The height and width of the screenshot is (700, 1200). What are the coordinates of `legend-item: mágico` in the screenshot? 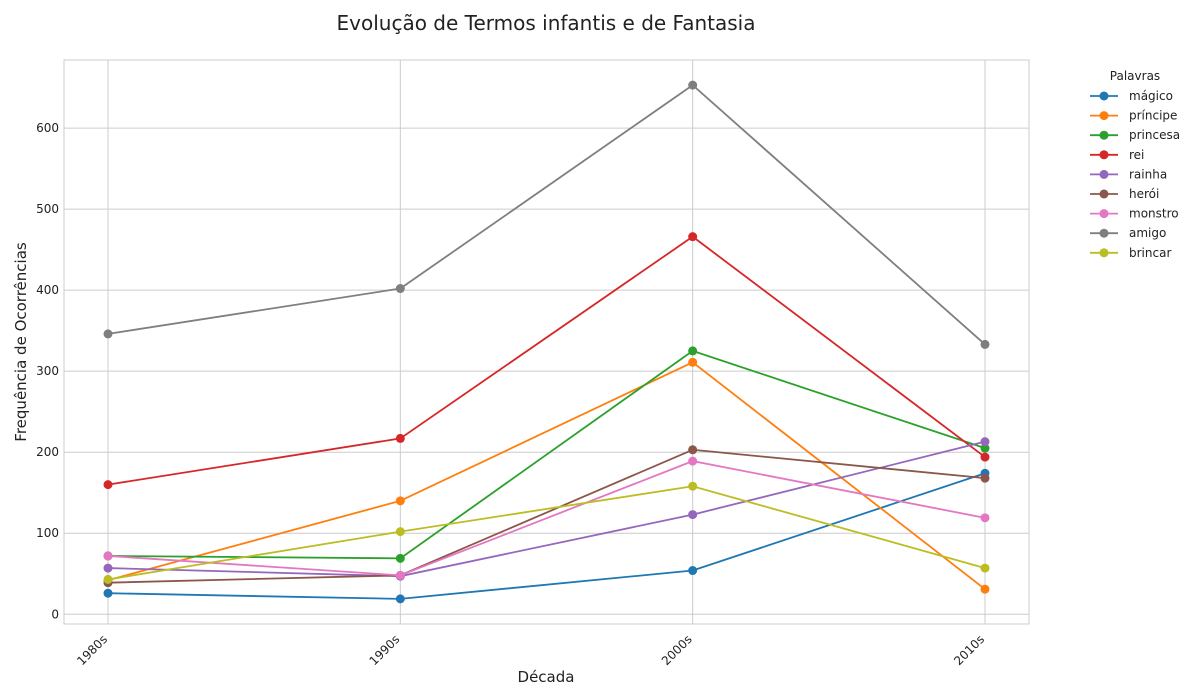 It's located at (1131, 96).